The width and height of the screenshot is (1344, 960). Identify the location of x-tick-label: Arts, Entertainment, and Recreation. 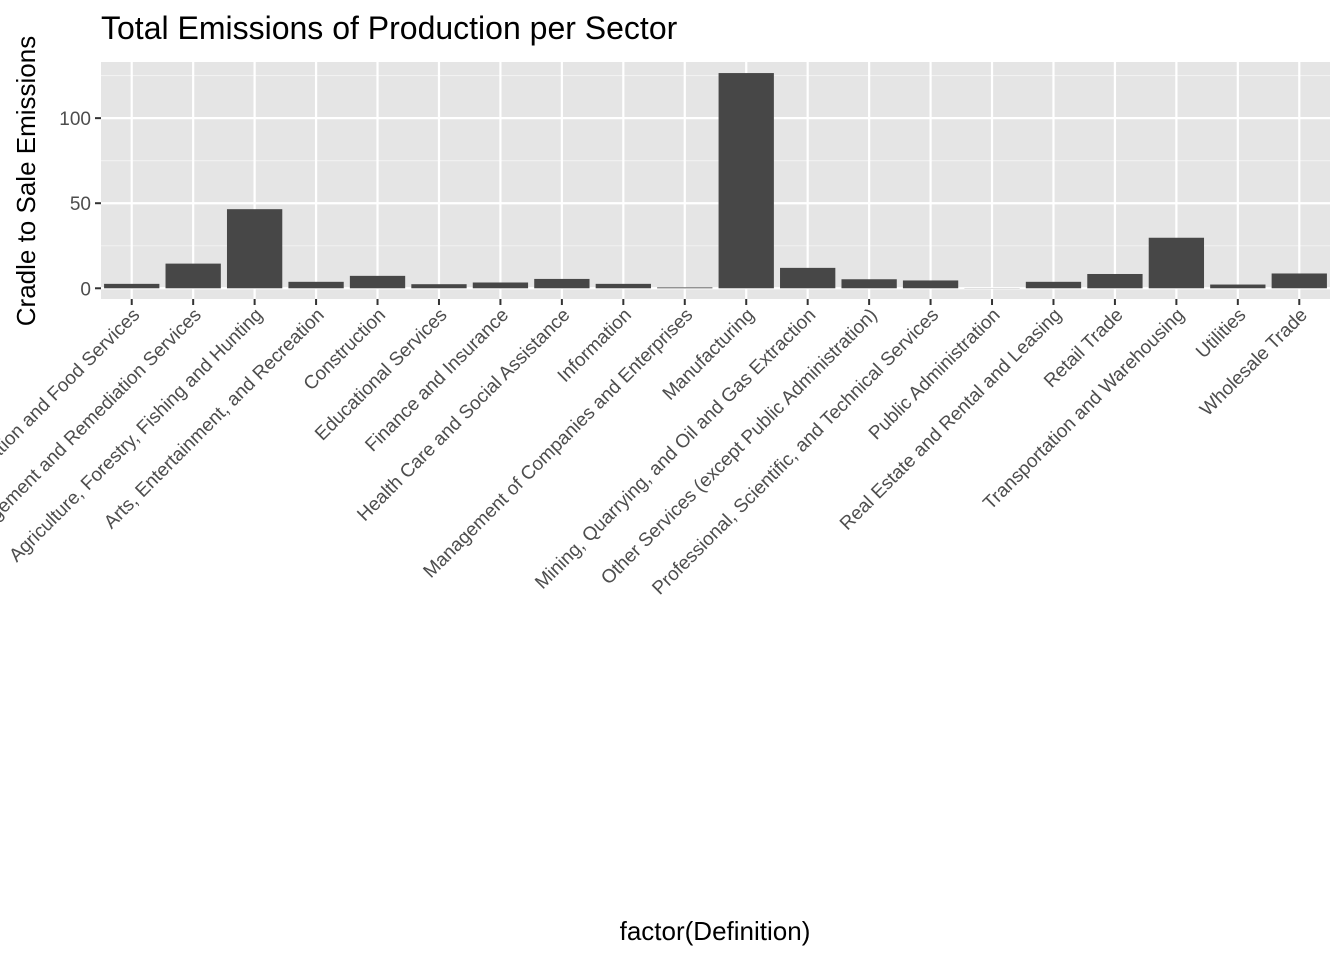
(214, 419).